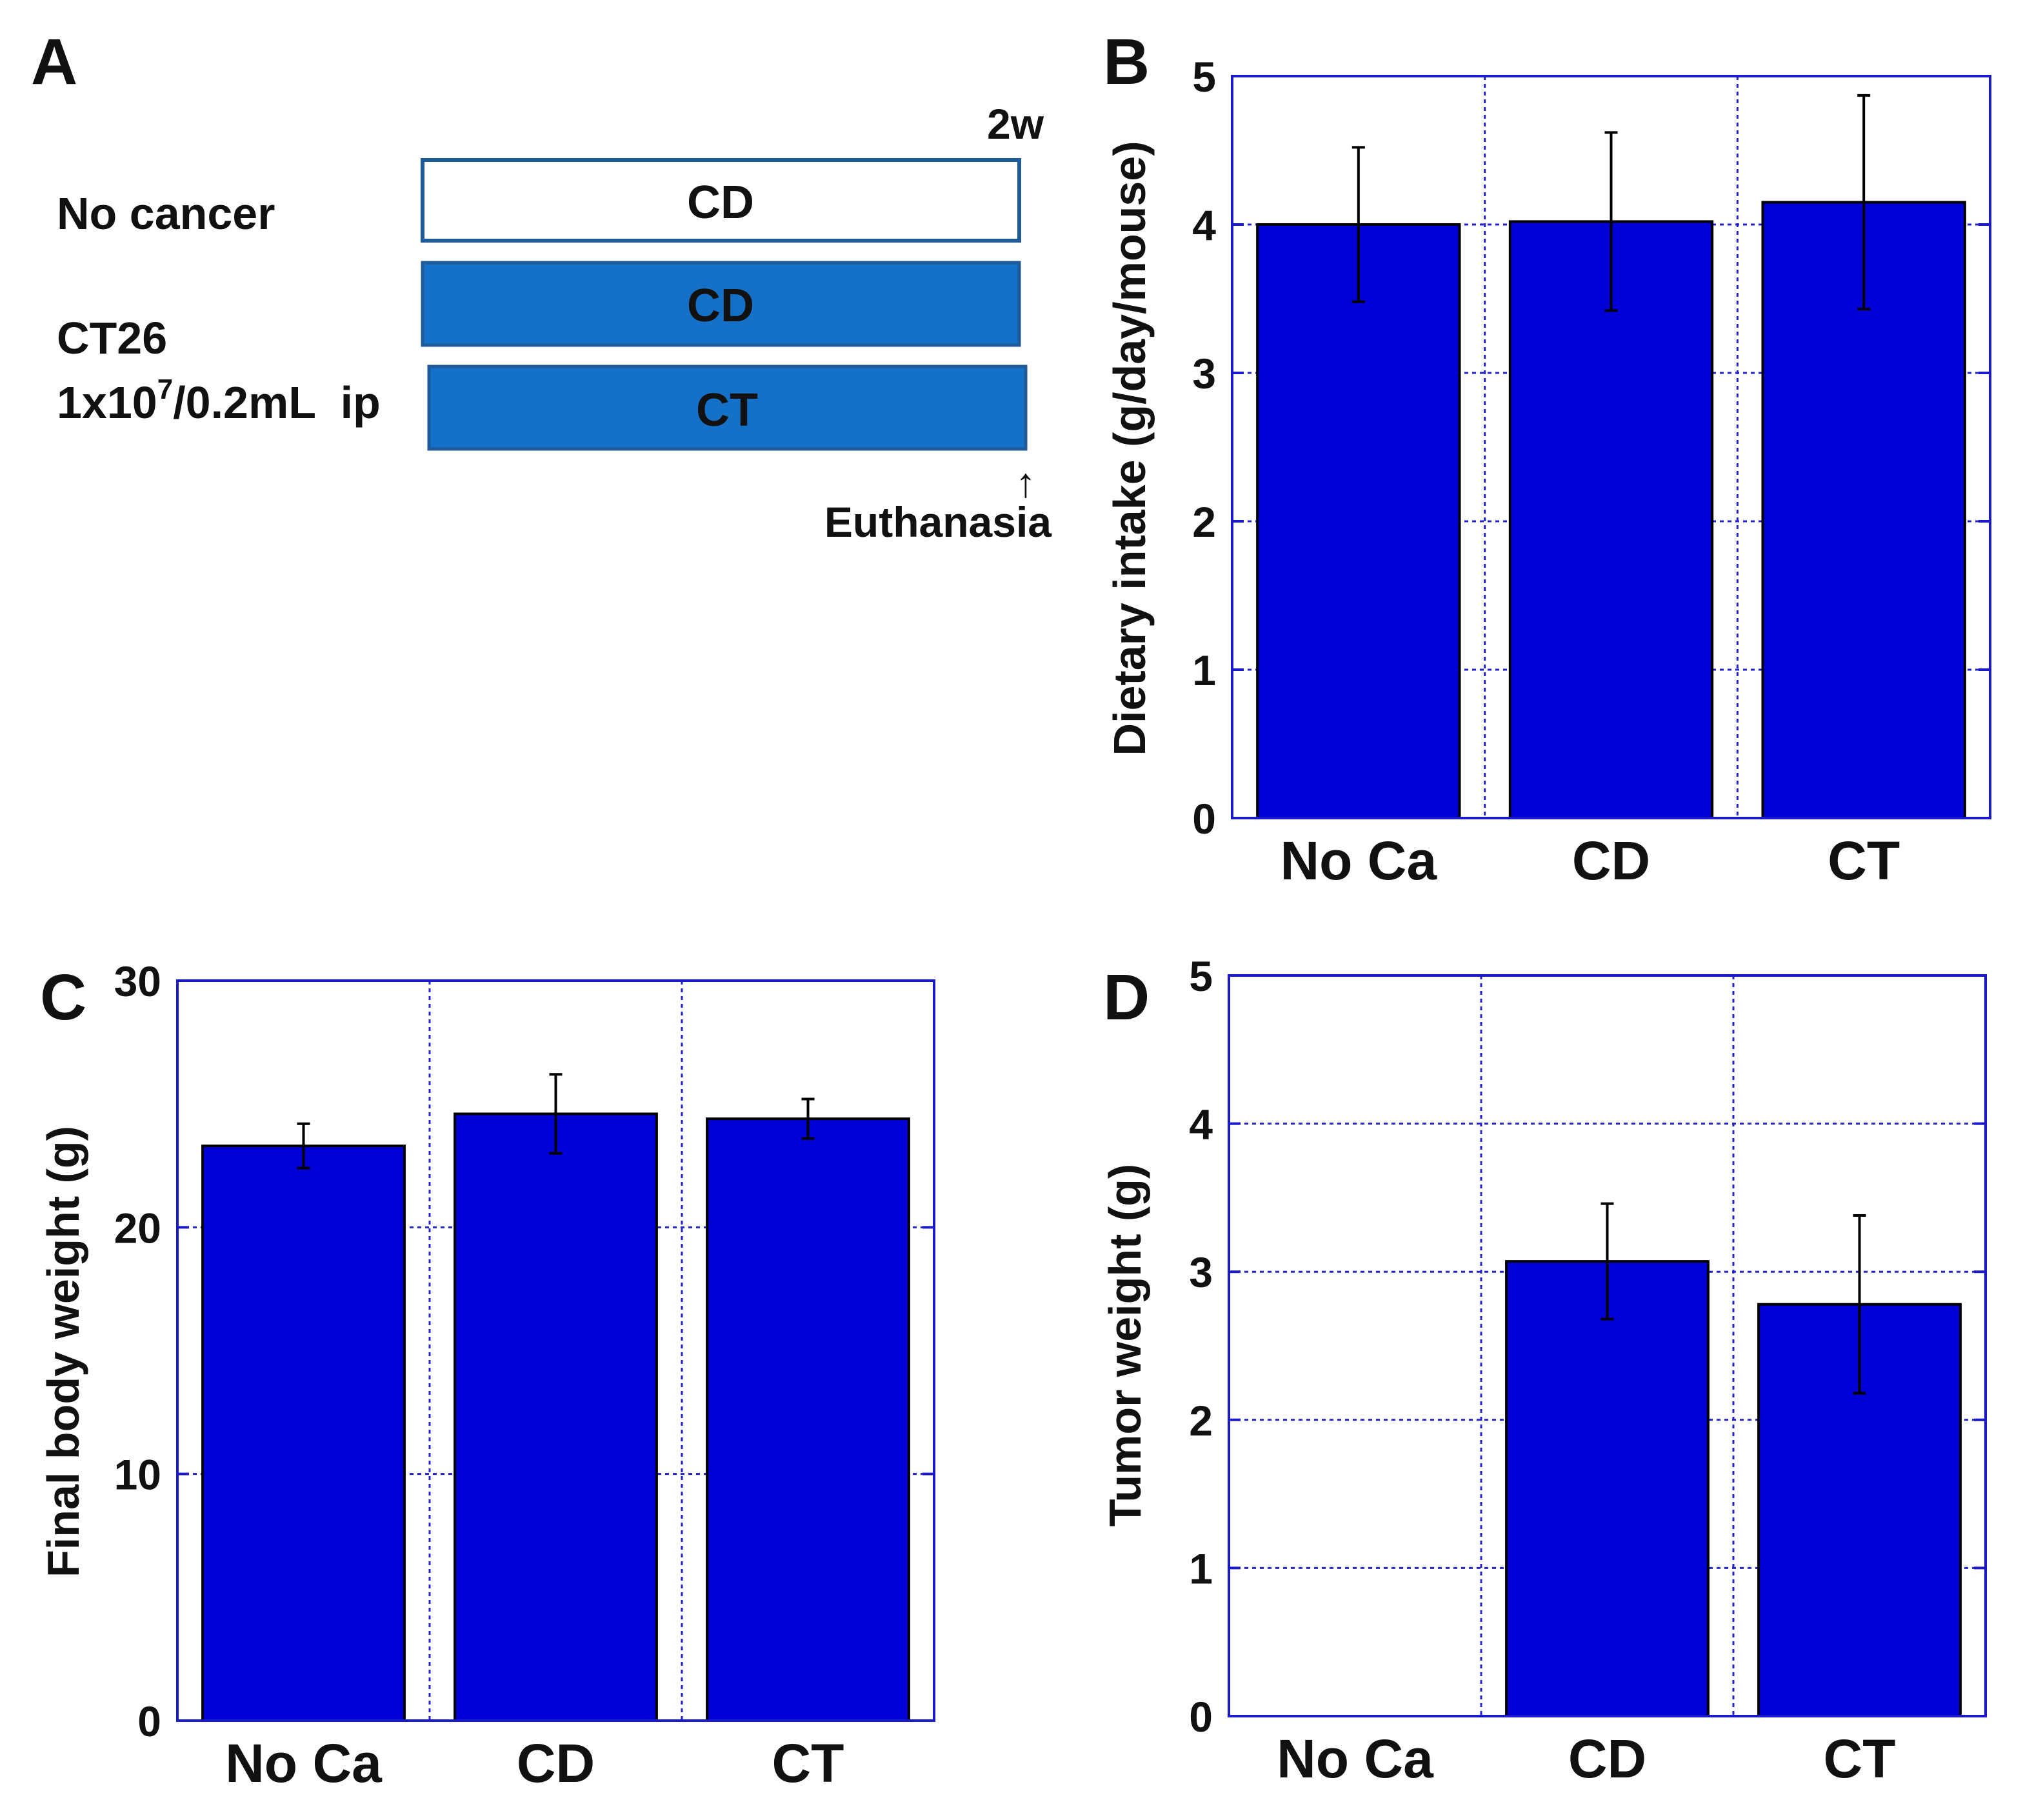  I want to click on panel-c-y-tick-label: 0, so click(149, 1721).